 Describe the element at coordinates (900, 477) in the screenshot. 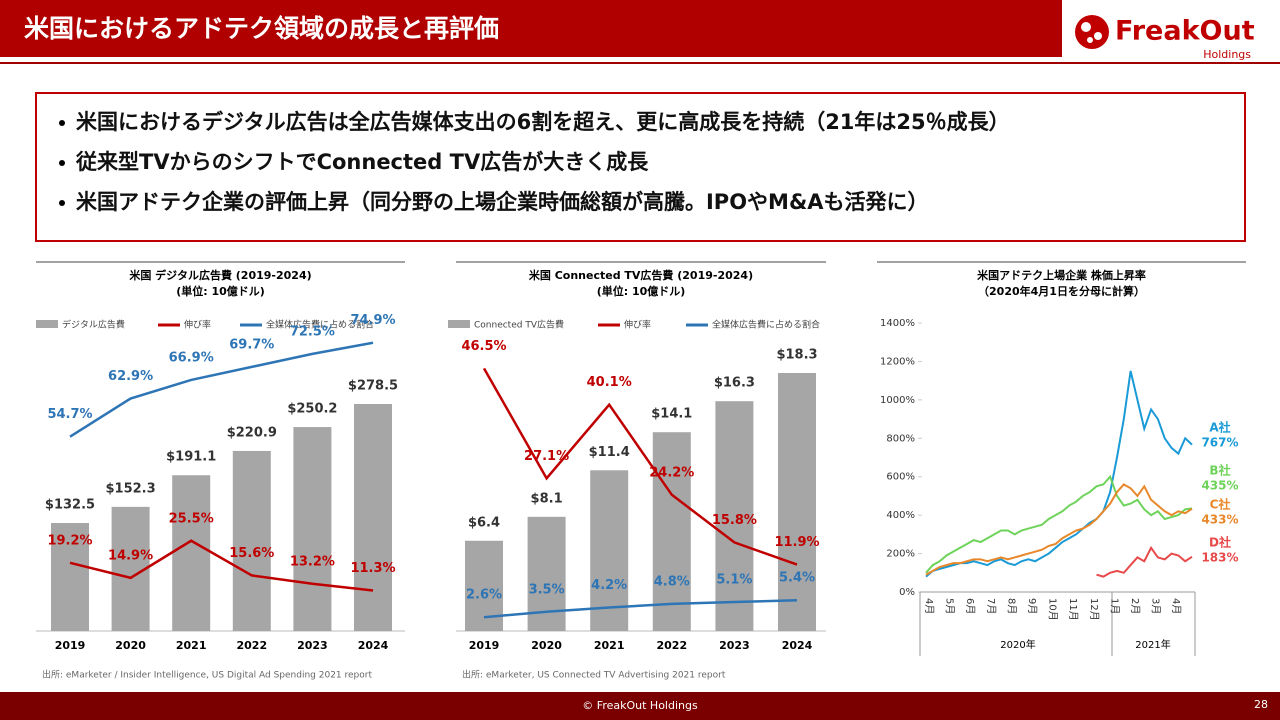

I see `y-tick-label: 600%` at that location.